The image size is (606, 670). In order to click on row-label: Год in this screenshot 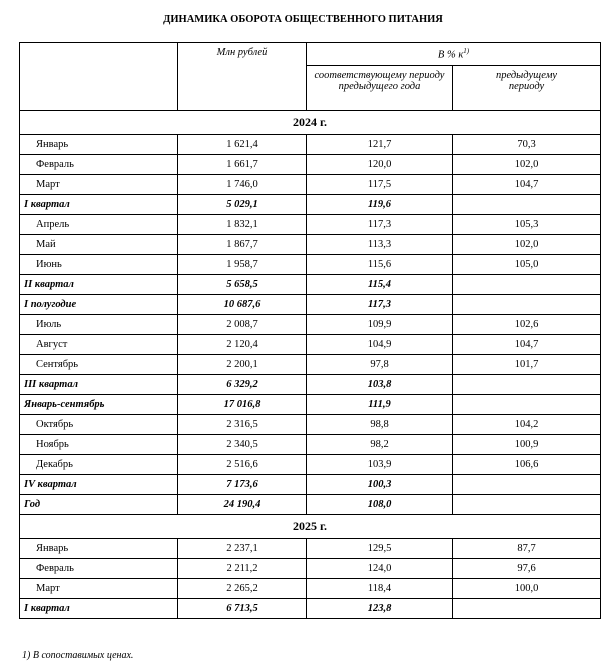, I will do `click(98, 504)`.